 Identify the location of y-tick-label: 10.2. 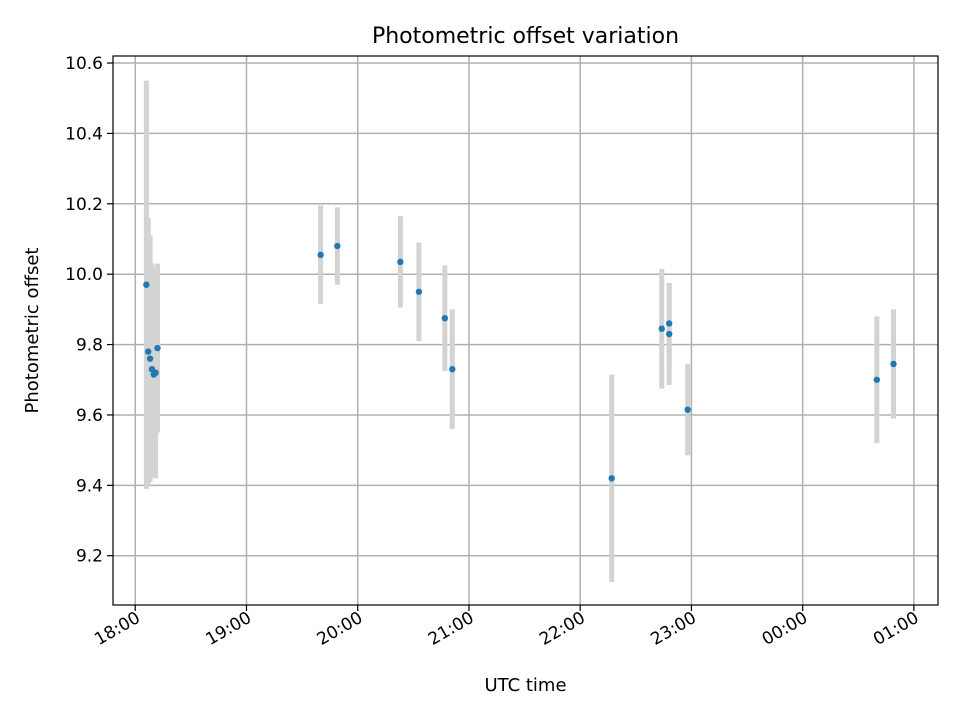
(84, 205).